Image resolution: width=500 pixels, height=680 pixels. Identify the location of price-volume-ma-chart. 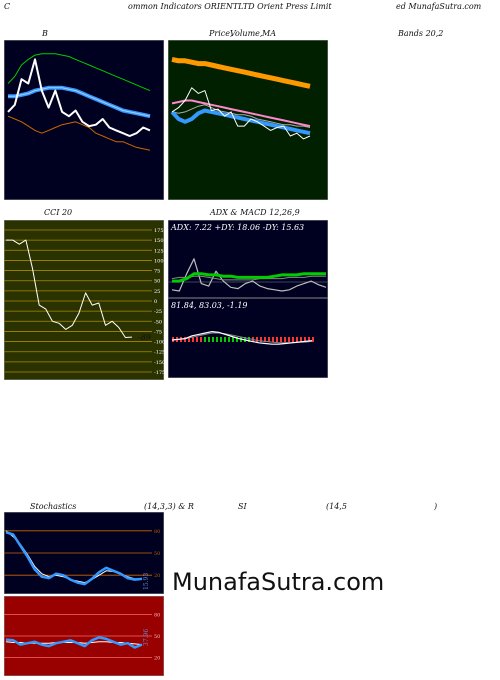
(248, 120).